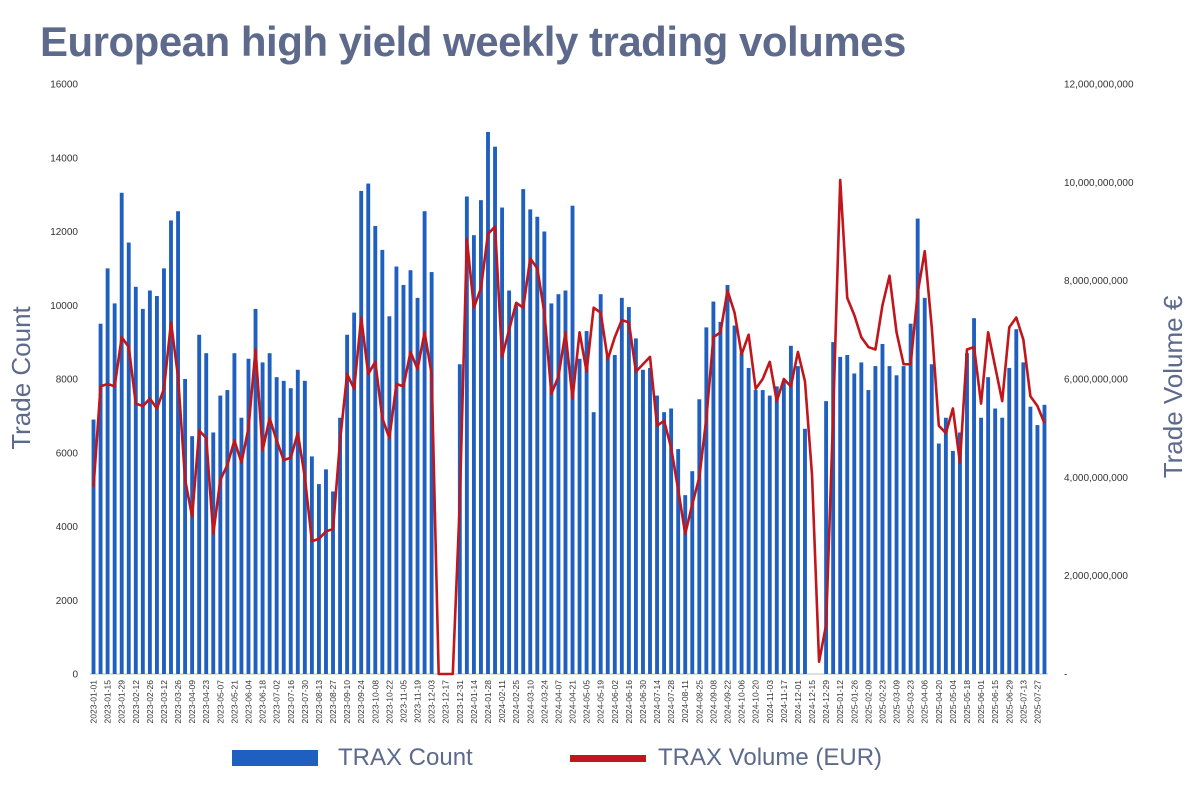  I want to click on x-tick-label: 2024-07-14, so click(657, 702).